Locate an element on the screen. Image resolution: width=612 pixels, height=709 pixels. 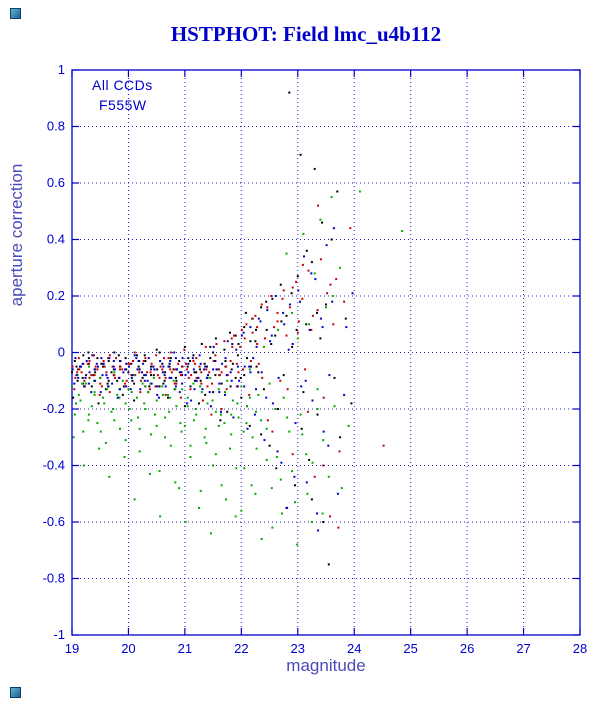
x-tick-label: 28 is located at coordinates (580, 648).